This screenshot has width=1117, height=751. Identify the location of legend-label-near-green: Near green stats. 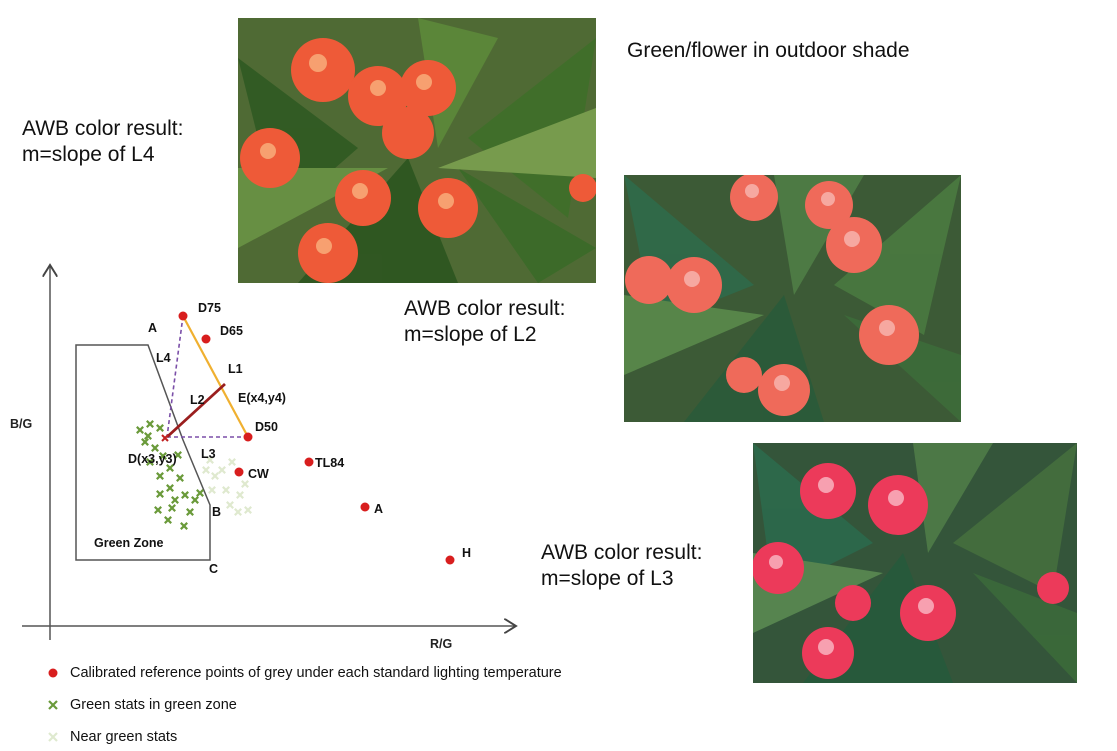
(124, 737).